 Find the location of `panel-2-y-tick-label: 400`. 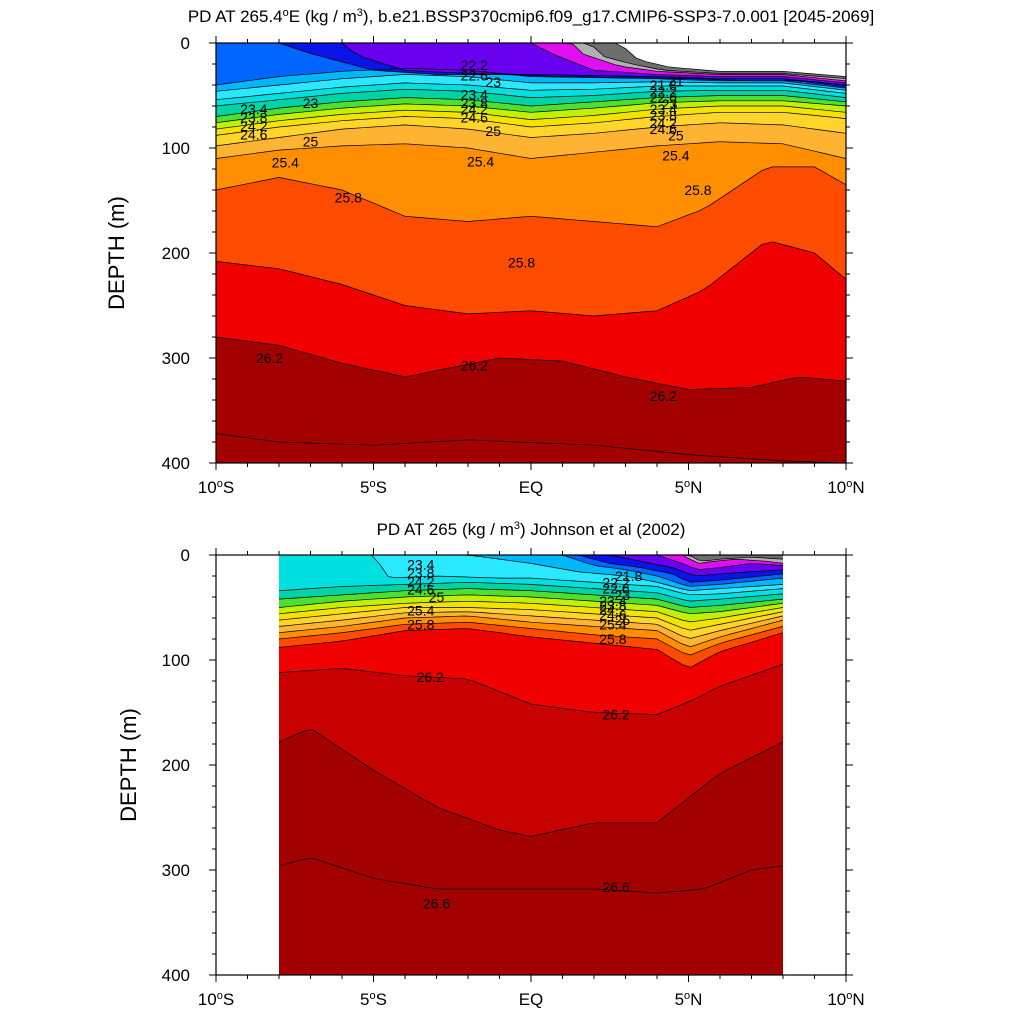

panel-2-y-tick-label: 400 is located at coordinates (176, 975).